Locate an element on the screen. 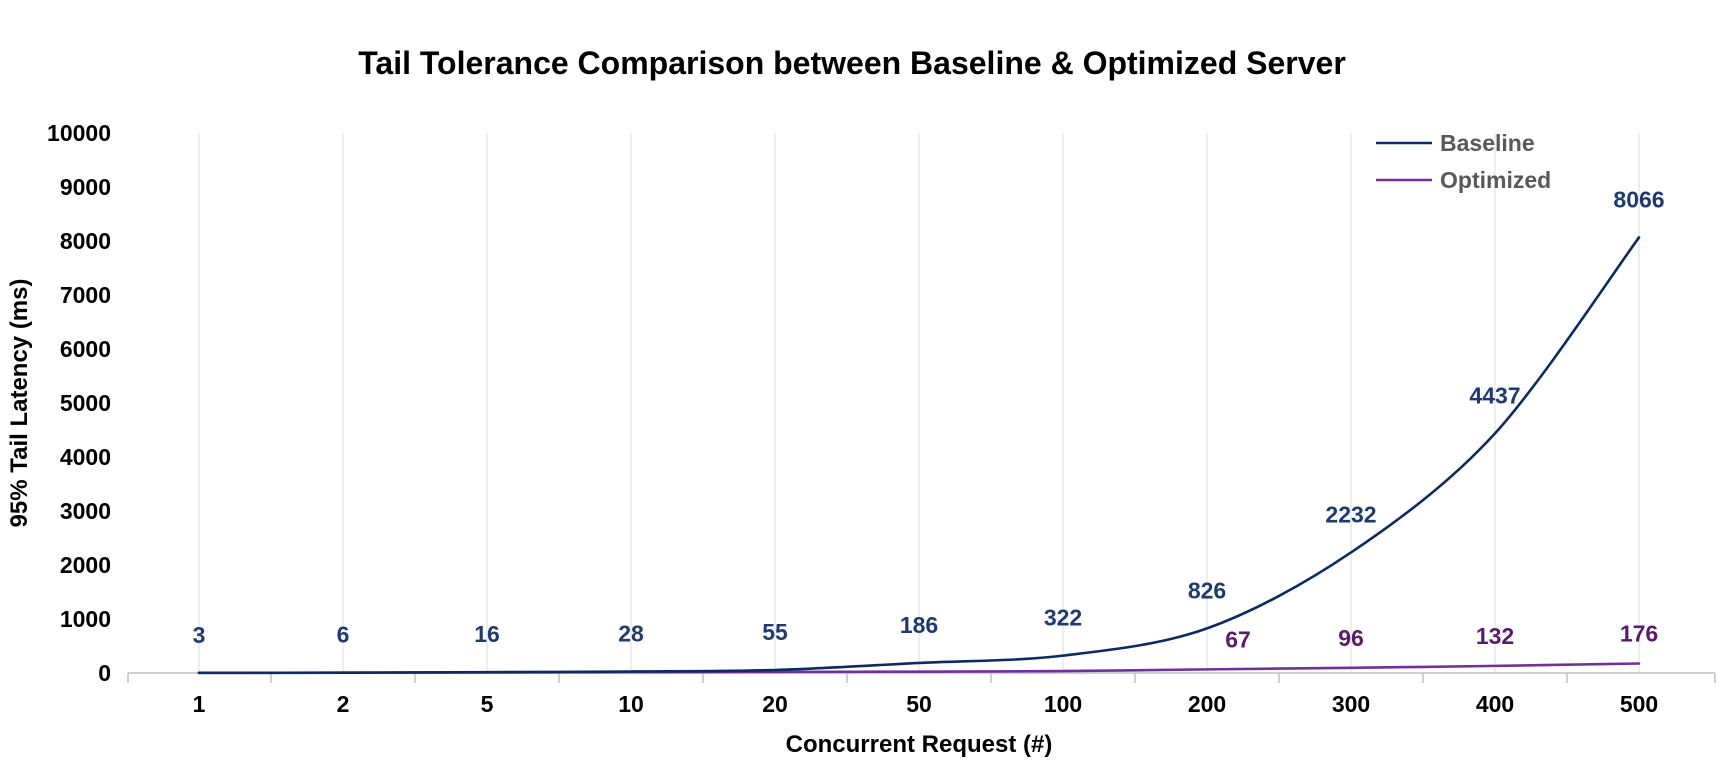 This screenshot has width=1723, height=762. y-tick-label-3000: 3000 is located at coordinates (85, 511).